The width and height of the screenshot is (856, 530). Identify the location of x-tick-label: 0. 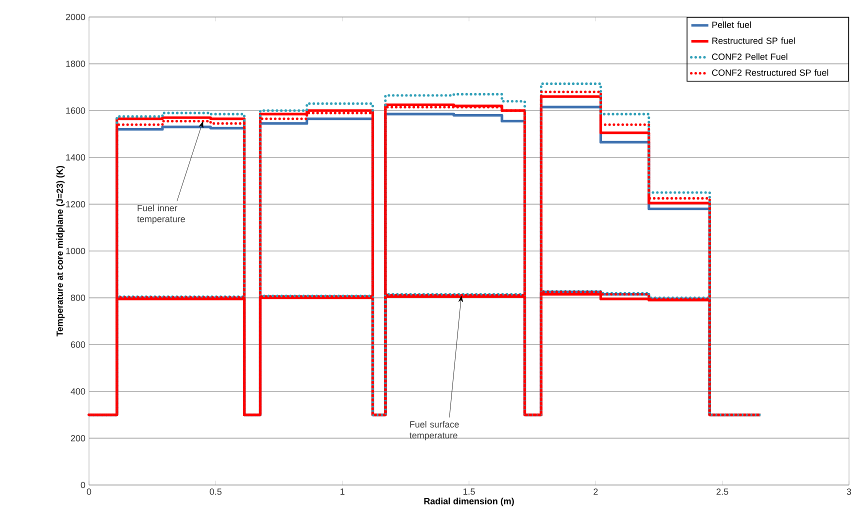
(89, 491).